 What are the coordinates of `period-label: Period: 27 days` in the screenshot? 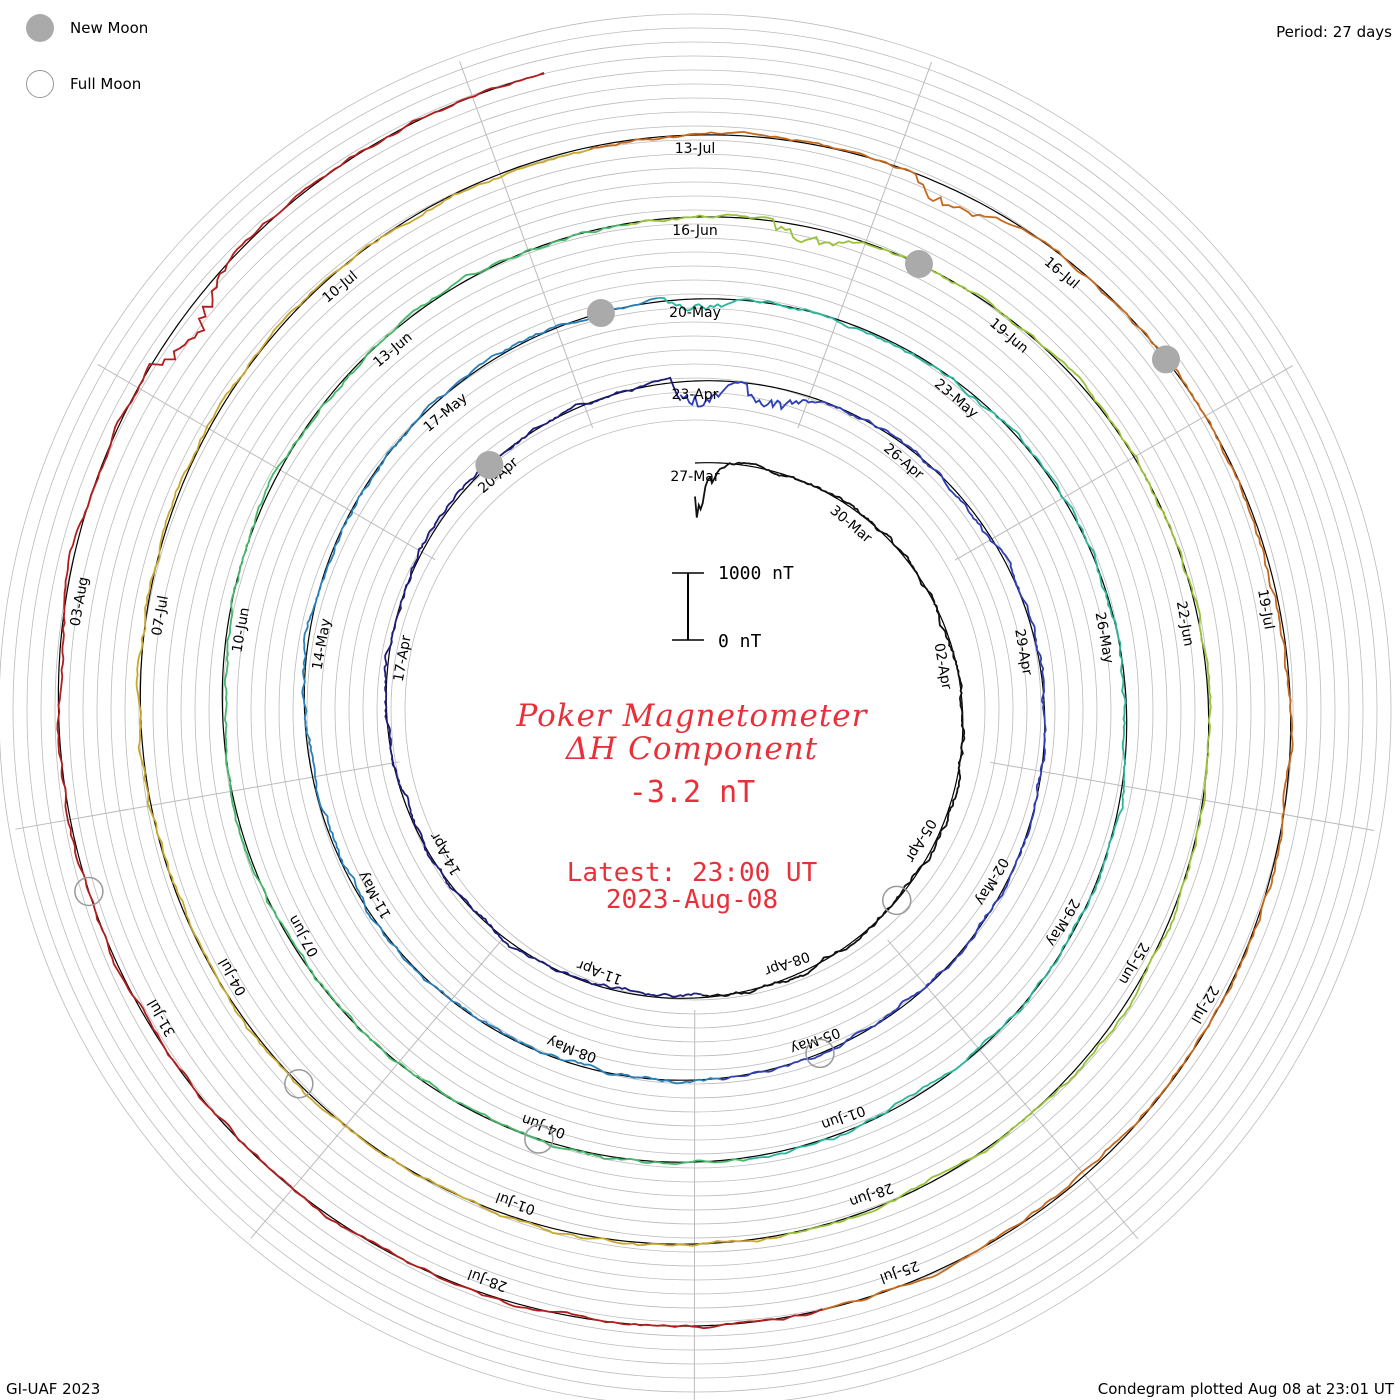 It's located at (1334, 32).